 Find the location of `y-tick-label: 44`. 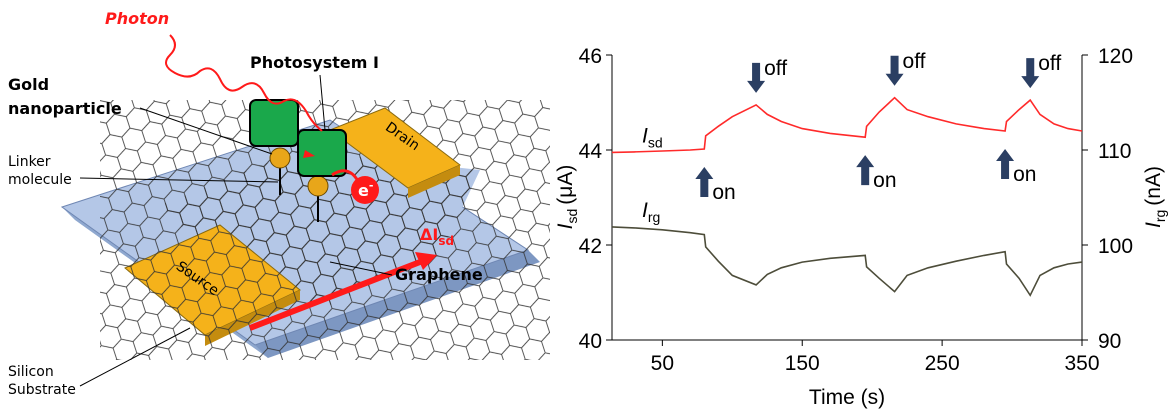

y-tick-label: 44 is located at coordinates (591, 151).